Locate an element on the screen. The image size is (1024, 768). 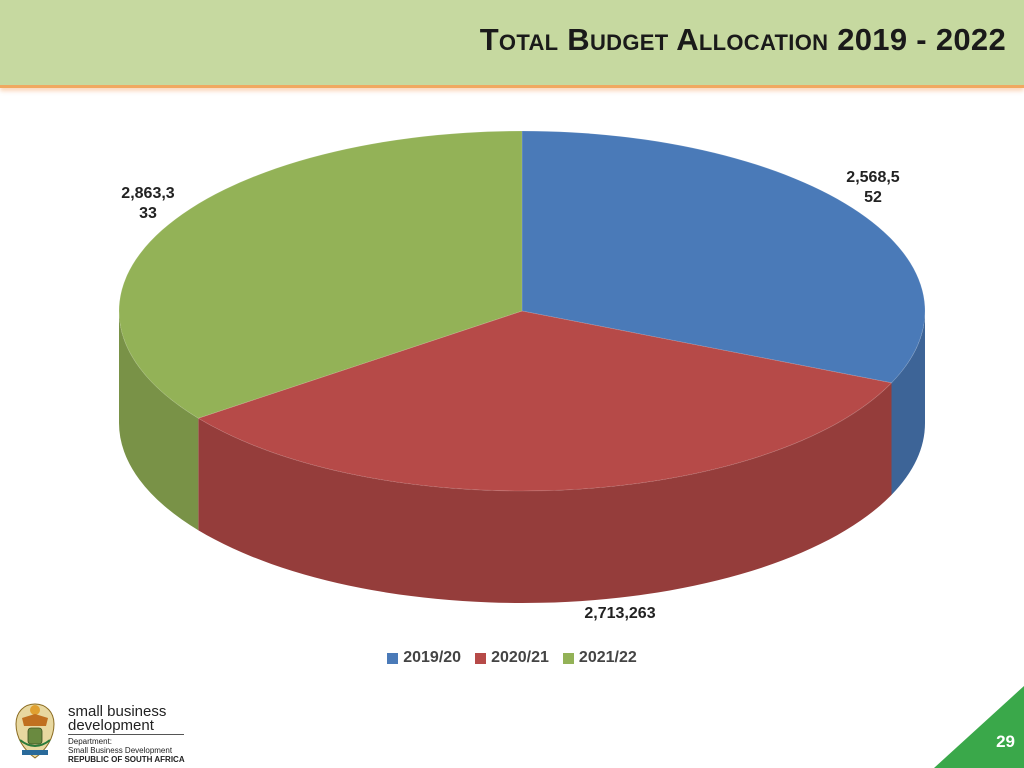
legend-item-2021-22: 2021/22 is located at coordinates (599, 658).